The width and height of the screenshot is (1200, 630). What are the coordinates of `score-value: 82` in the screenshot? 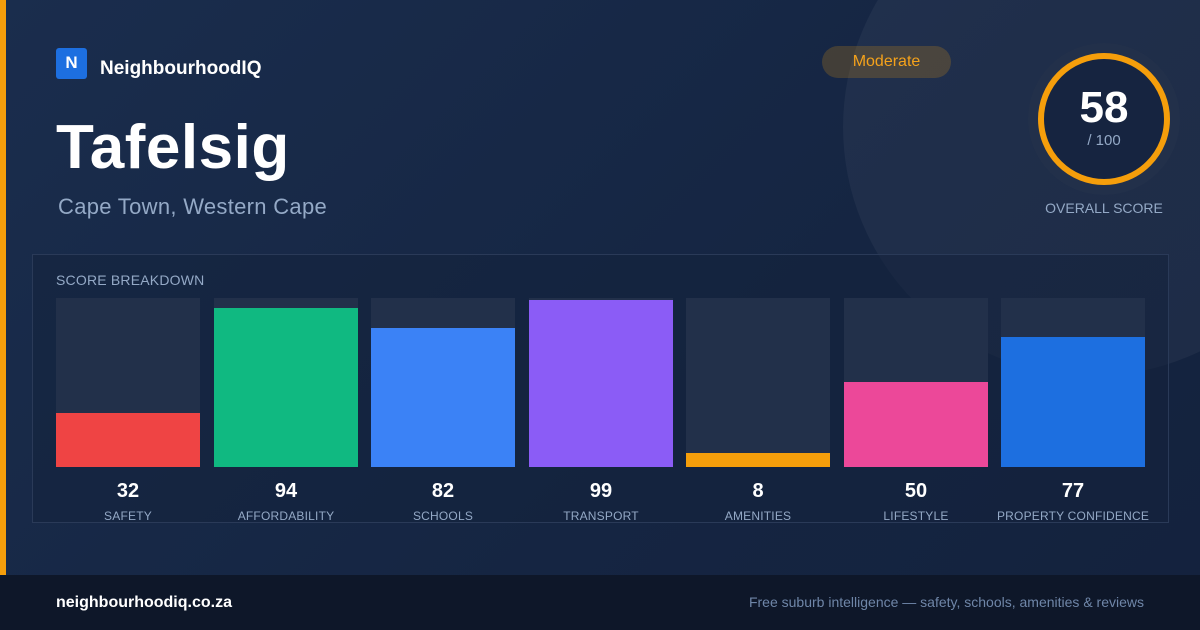 It's located at (443, 491).